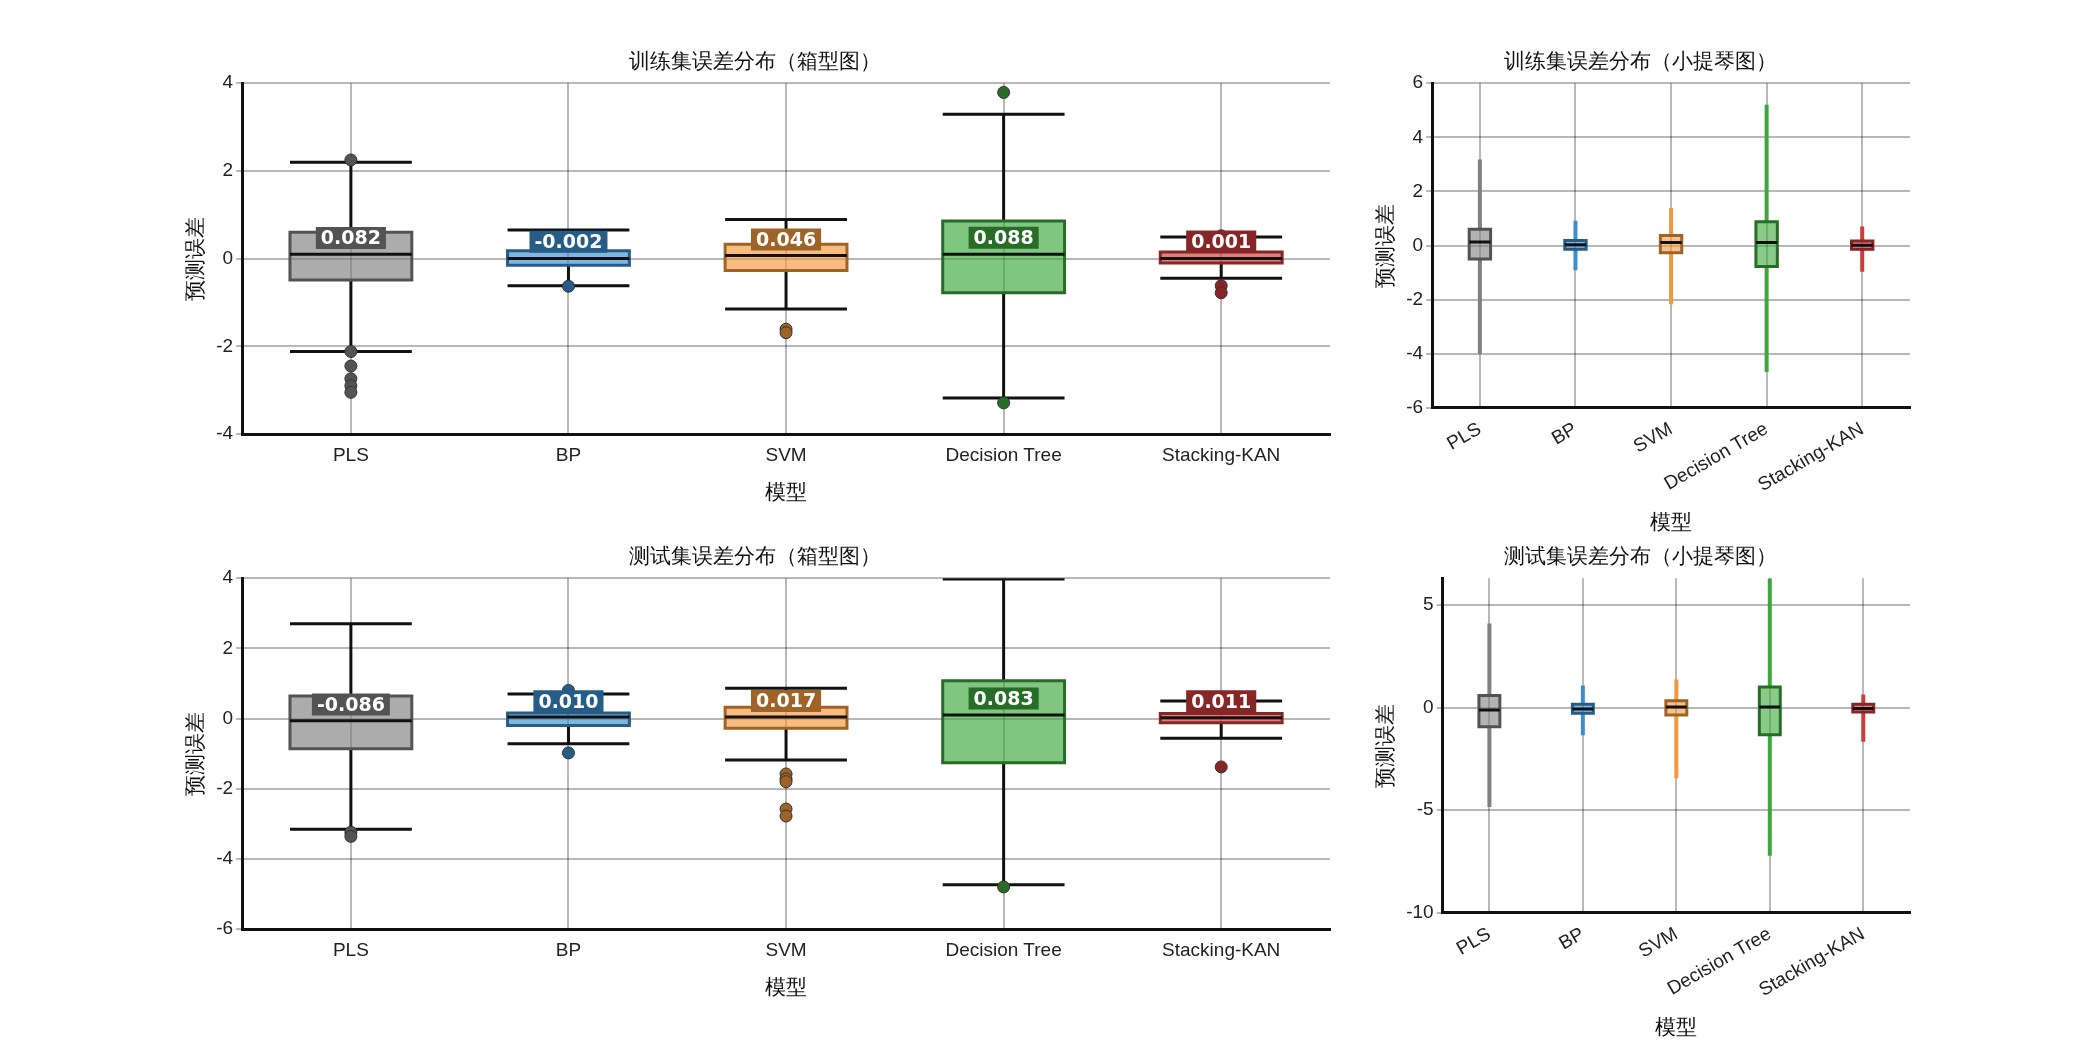  I want to click on y-tick-label: -10, so click(1420, 912).